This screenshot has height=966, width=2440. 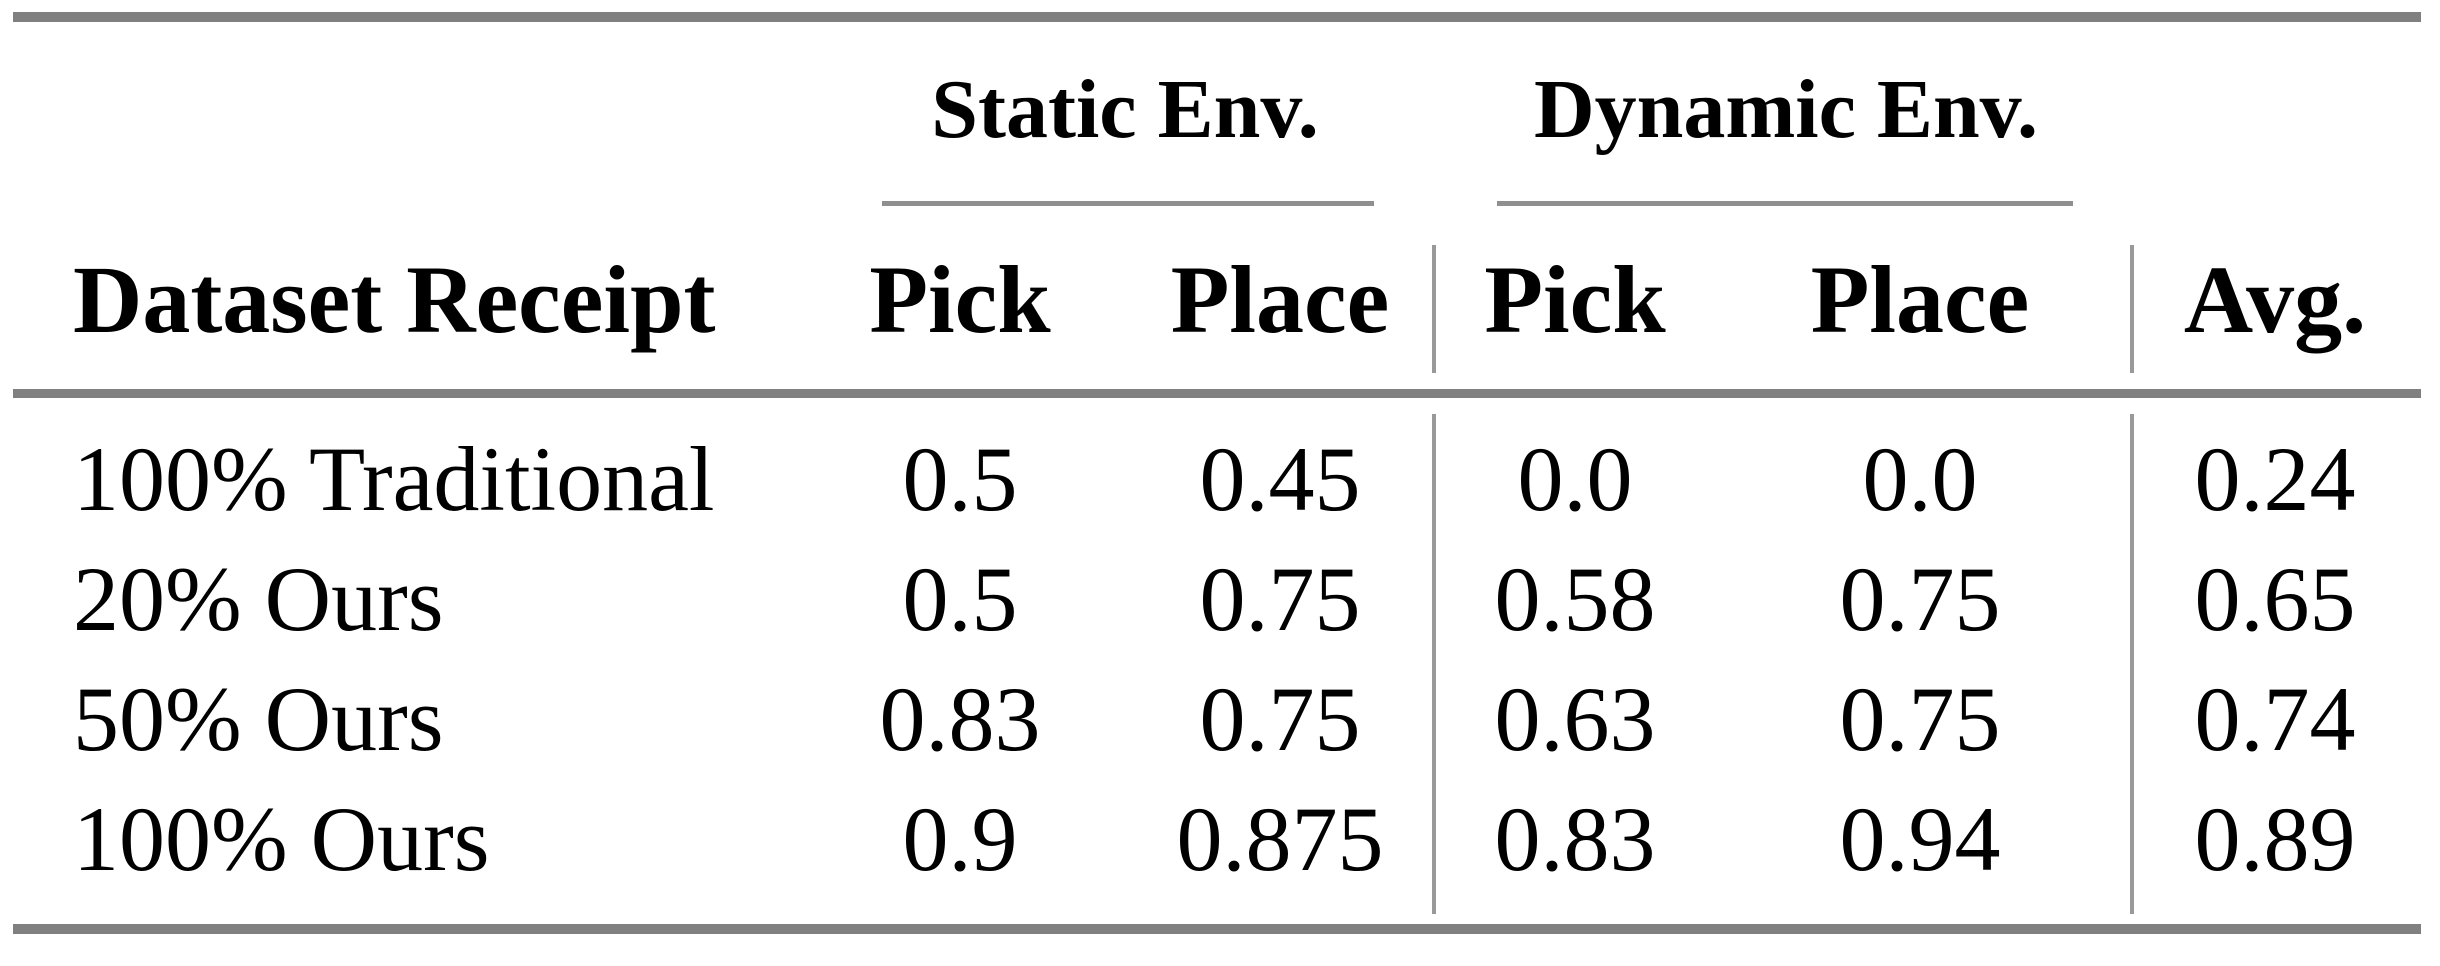 What do you see at coordinates (1217, 393) in the screenshot?
I see `header-separator-rule` at bounding box center [1217, 393].